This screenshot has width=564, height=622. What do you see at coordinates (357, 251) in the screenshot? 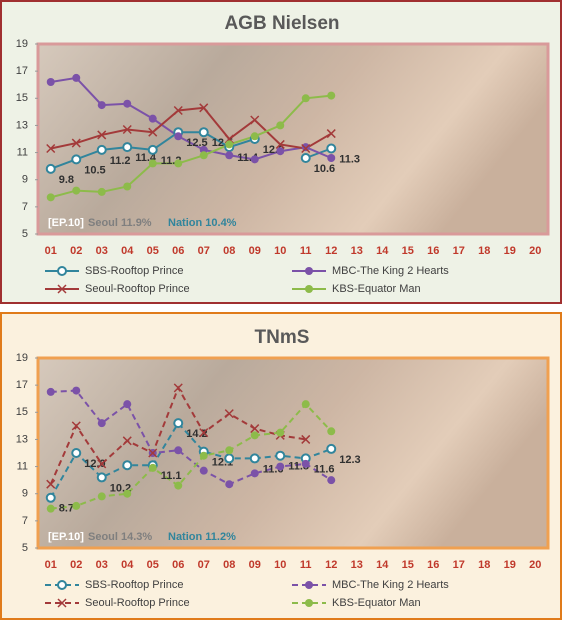
I see `x-tick-label: 13` at bounding box center [357, 251].